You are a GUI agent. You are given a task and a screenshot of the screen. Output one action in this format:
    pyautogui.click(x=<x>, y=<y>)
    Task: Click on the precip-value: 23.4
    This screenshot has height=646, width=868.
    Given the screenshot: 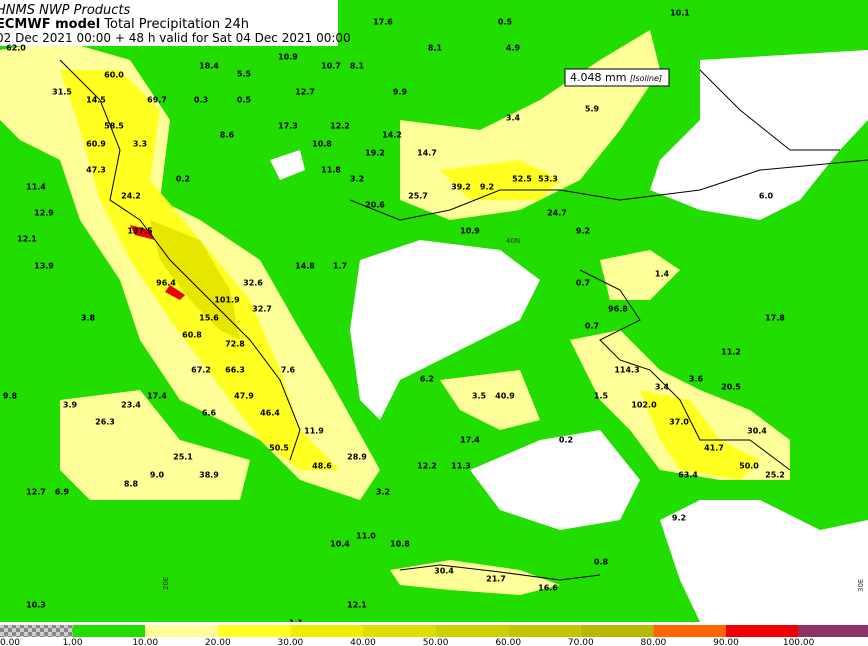 What is the action you would take?
    pyautogui.click(x=131, y=405)
    